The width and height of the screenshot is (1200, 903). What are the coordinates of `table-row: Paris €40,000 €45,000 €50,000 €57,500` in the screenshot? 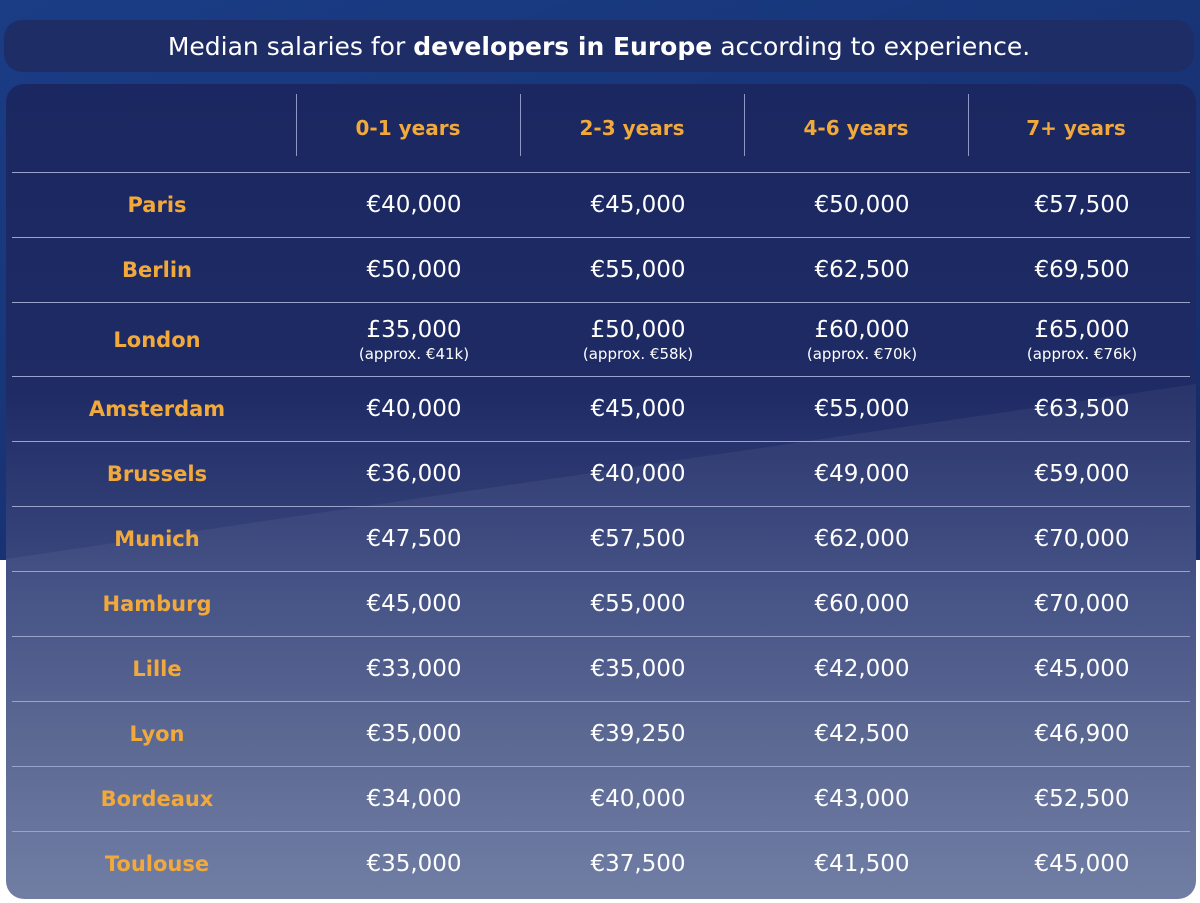 It's located at (601, 204).